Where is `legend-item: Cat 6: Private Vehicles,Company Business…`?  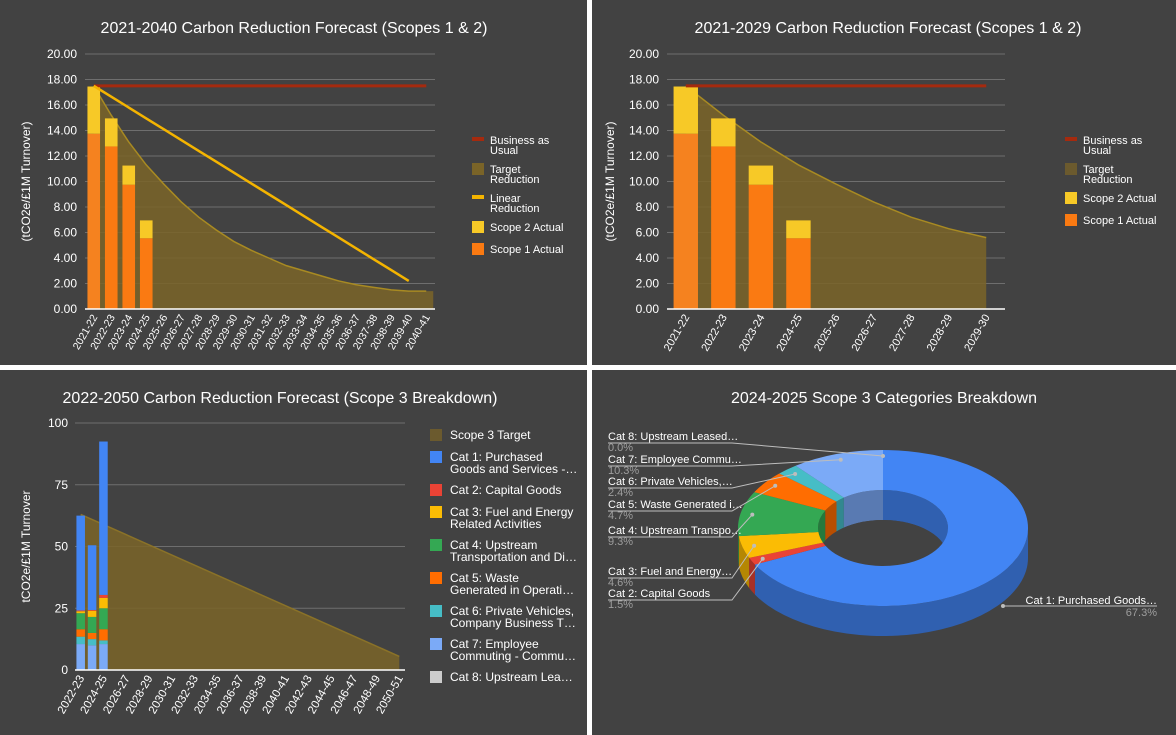 legend-item: Cat 6: Private Vehicles,Company Business… is located at coordinates (503, 617).